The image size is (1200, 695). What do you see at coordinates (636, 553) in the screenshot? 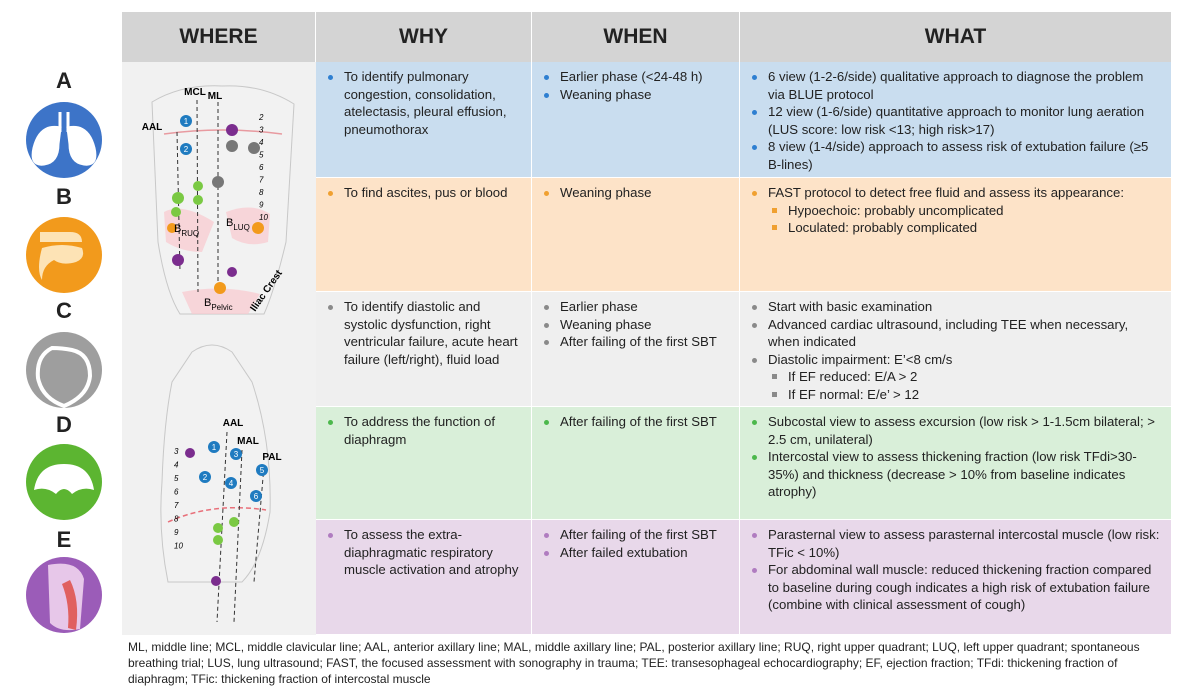
I see `bullet-item: After failed extubation` at bounding box center [636, 553].